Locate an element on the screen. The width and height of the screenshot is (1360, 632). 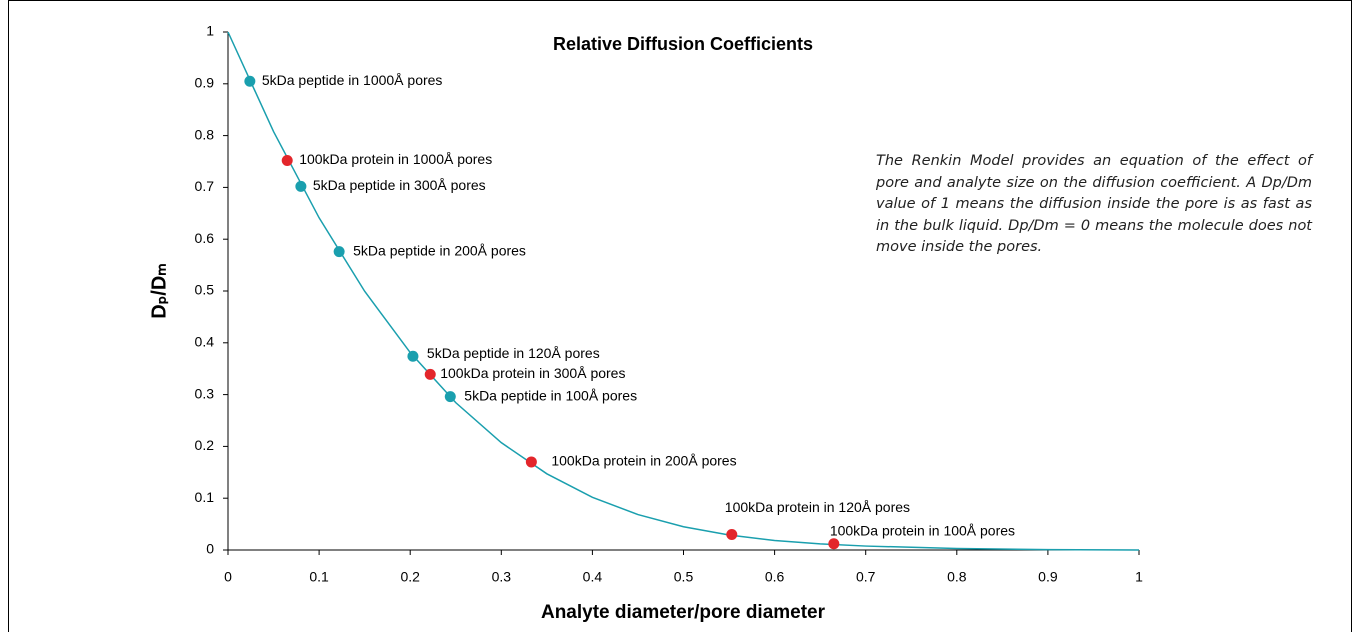
y-tick-label: 0.5 is located at coordinates (205, 290).